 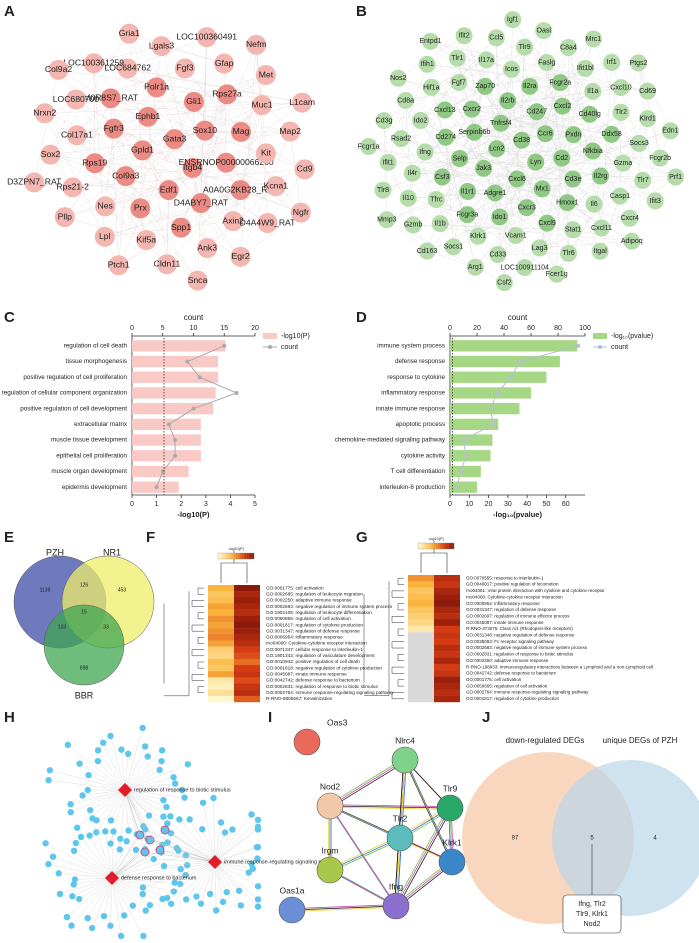 I want to click on node-label: Kit, so click(x=266, y=153).